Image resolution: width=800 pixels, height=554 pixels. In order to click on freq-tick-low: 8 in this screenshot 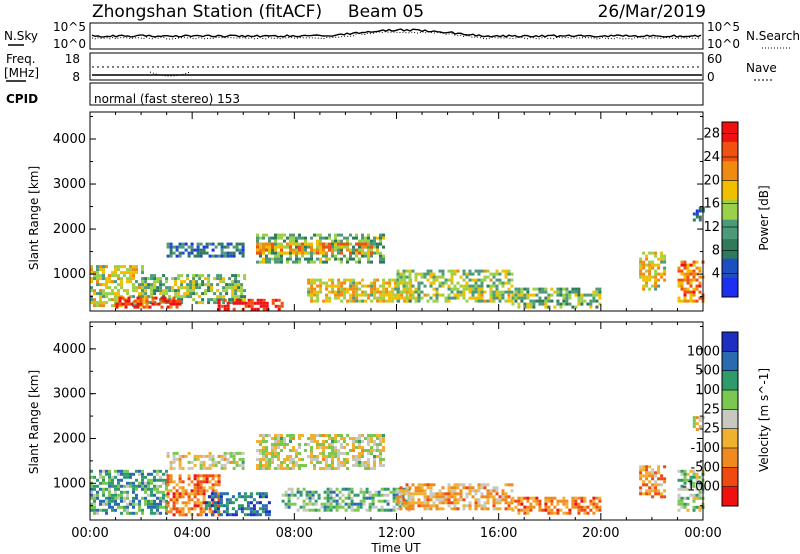, I will do `click(76, 77)`.